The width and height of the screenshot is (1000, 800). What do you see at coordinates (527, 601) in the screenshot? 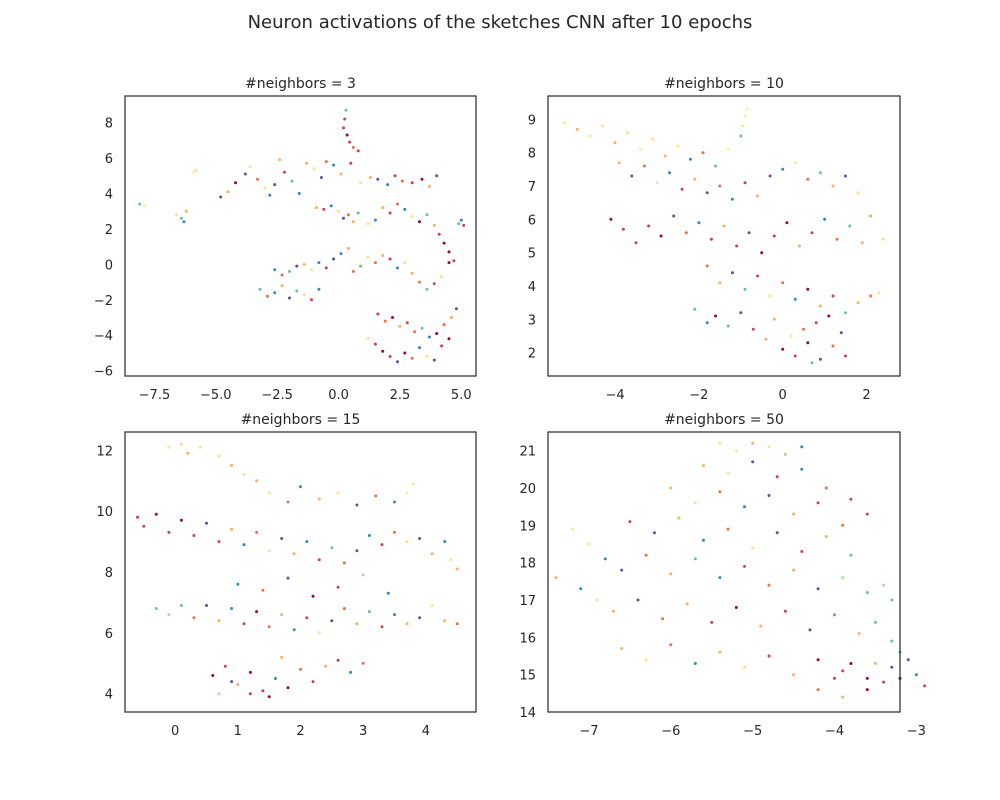
I see `y-tick-label: 17` at bounding box center [527, 601].